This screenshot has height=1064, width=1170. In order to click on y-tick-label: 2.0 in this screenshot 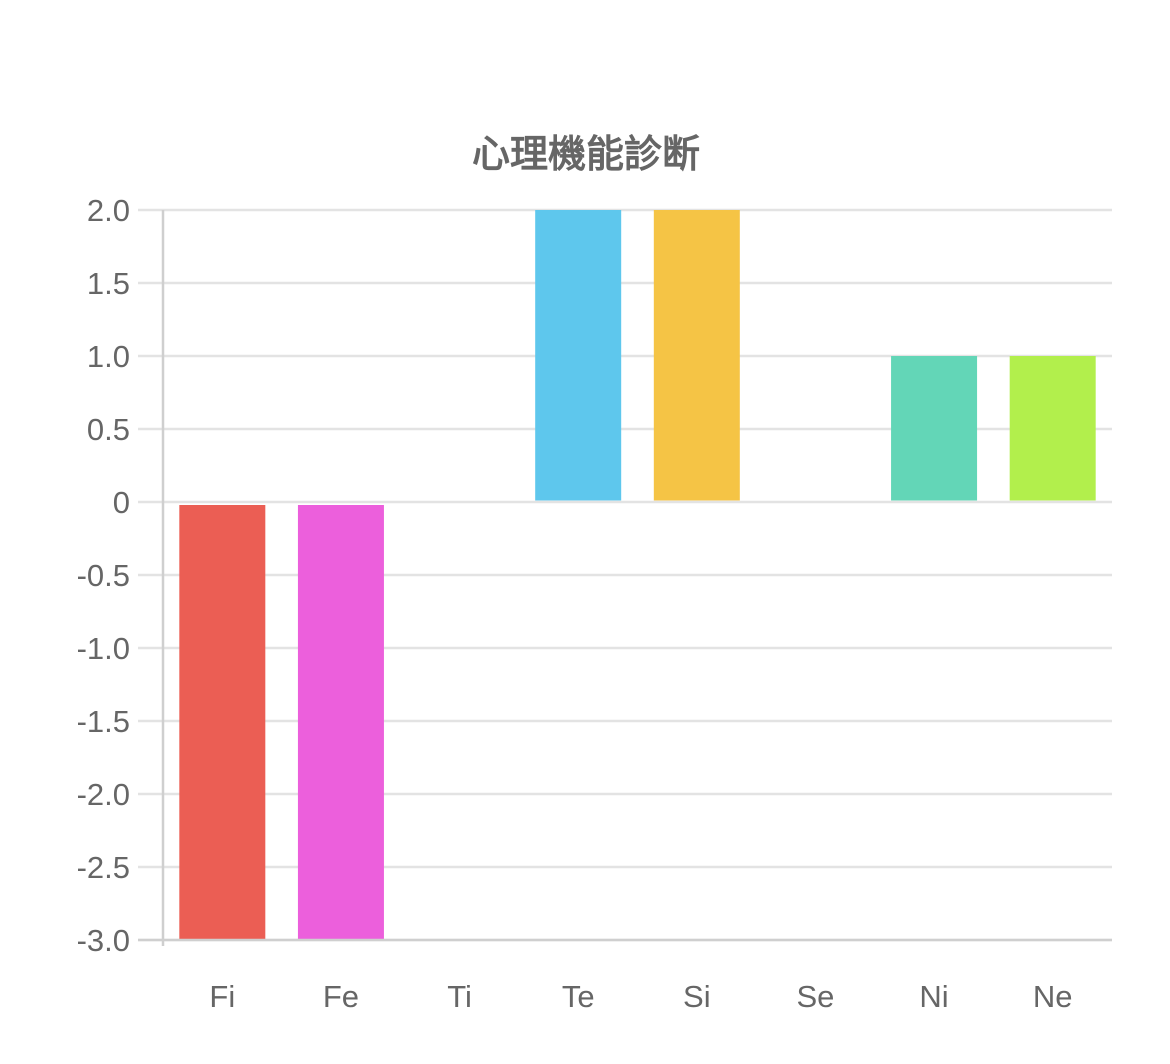, I will do `click(108, 210)`.